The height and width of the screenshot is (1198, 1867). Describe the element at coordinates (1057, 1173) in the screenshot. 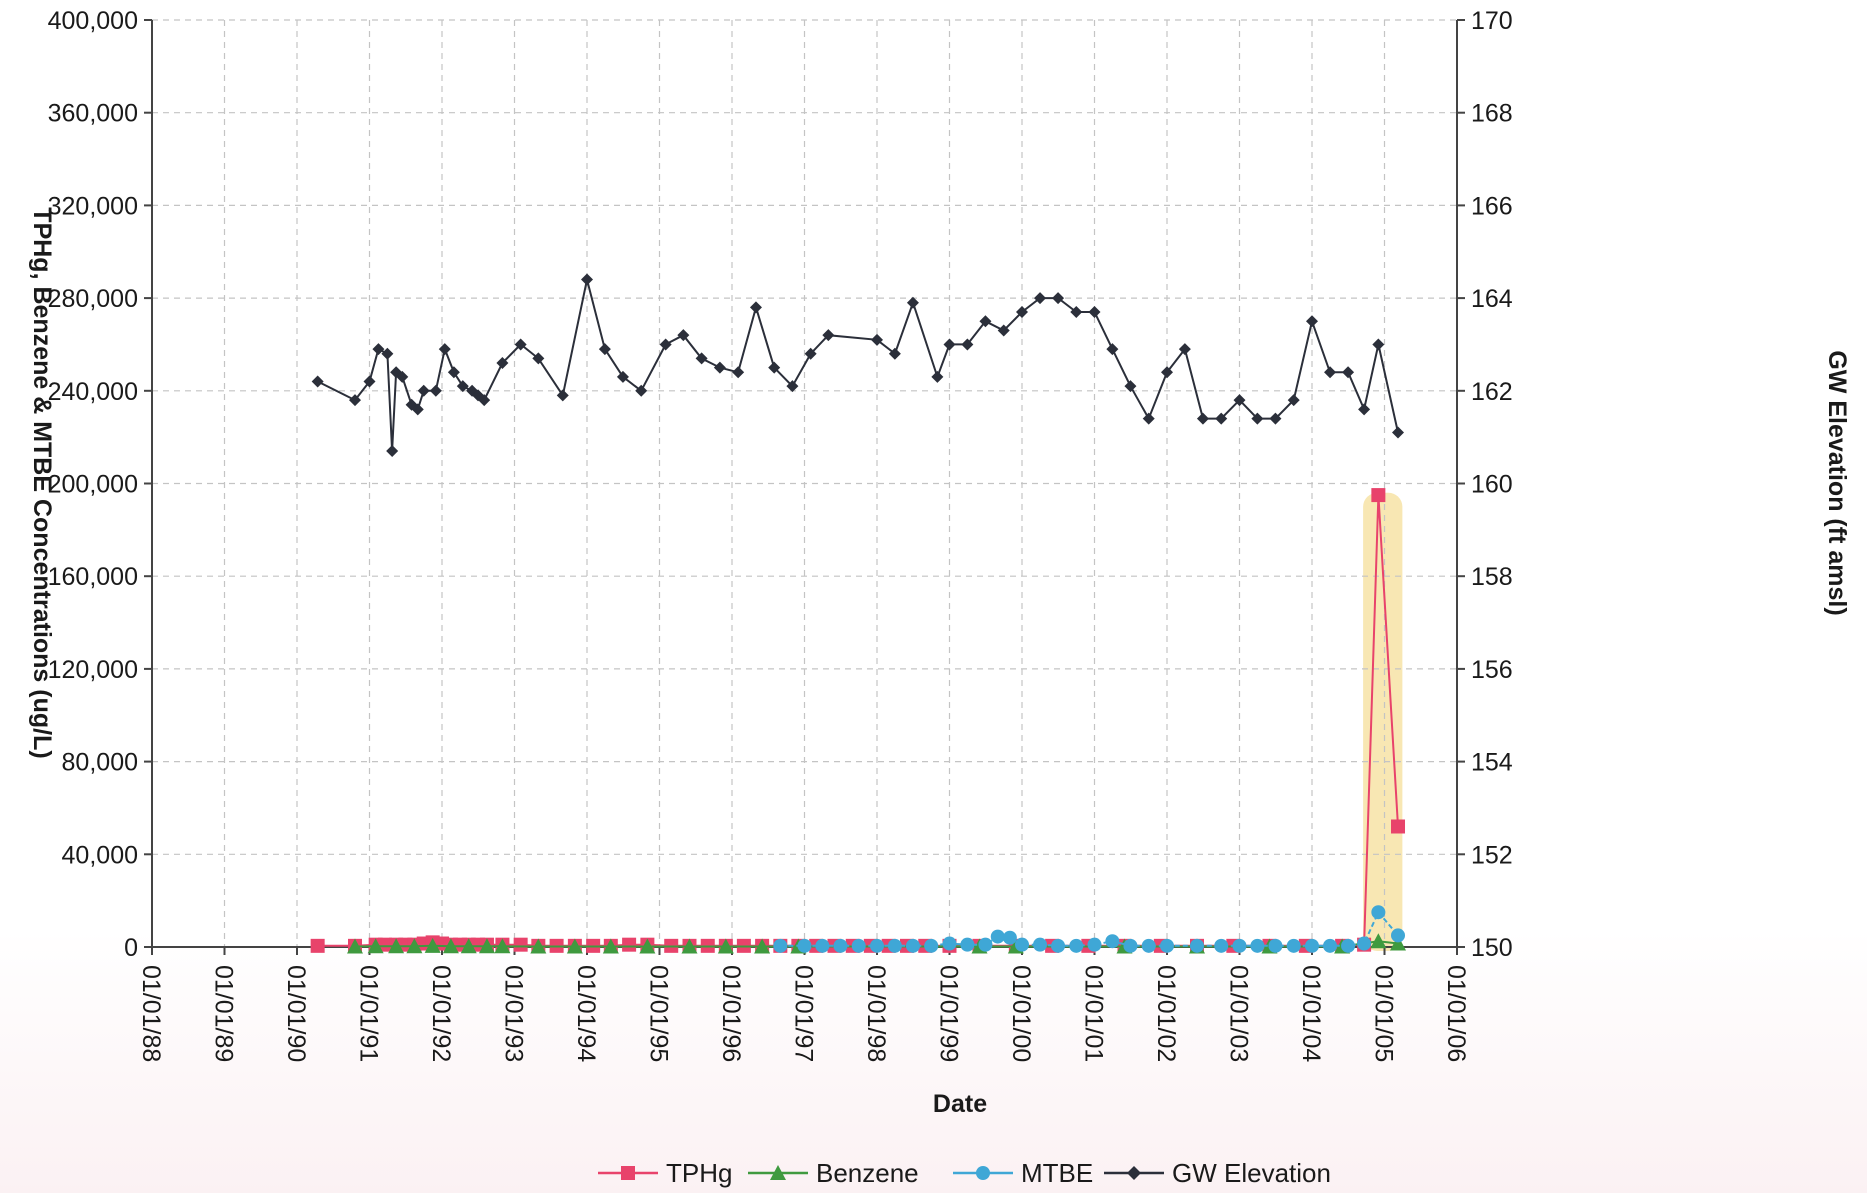

I see `legend-label: MTBE` at that location.